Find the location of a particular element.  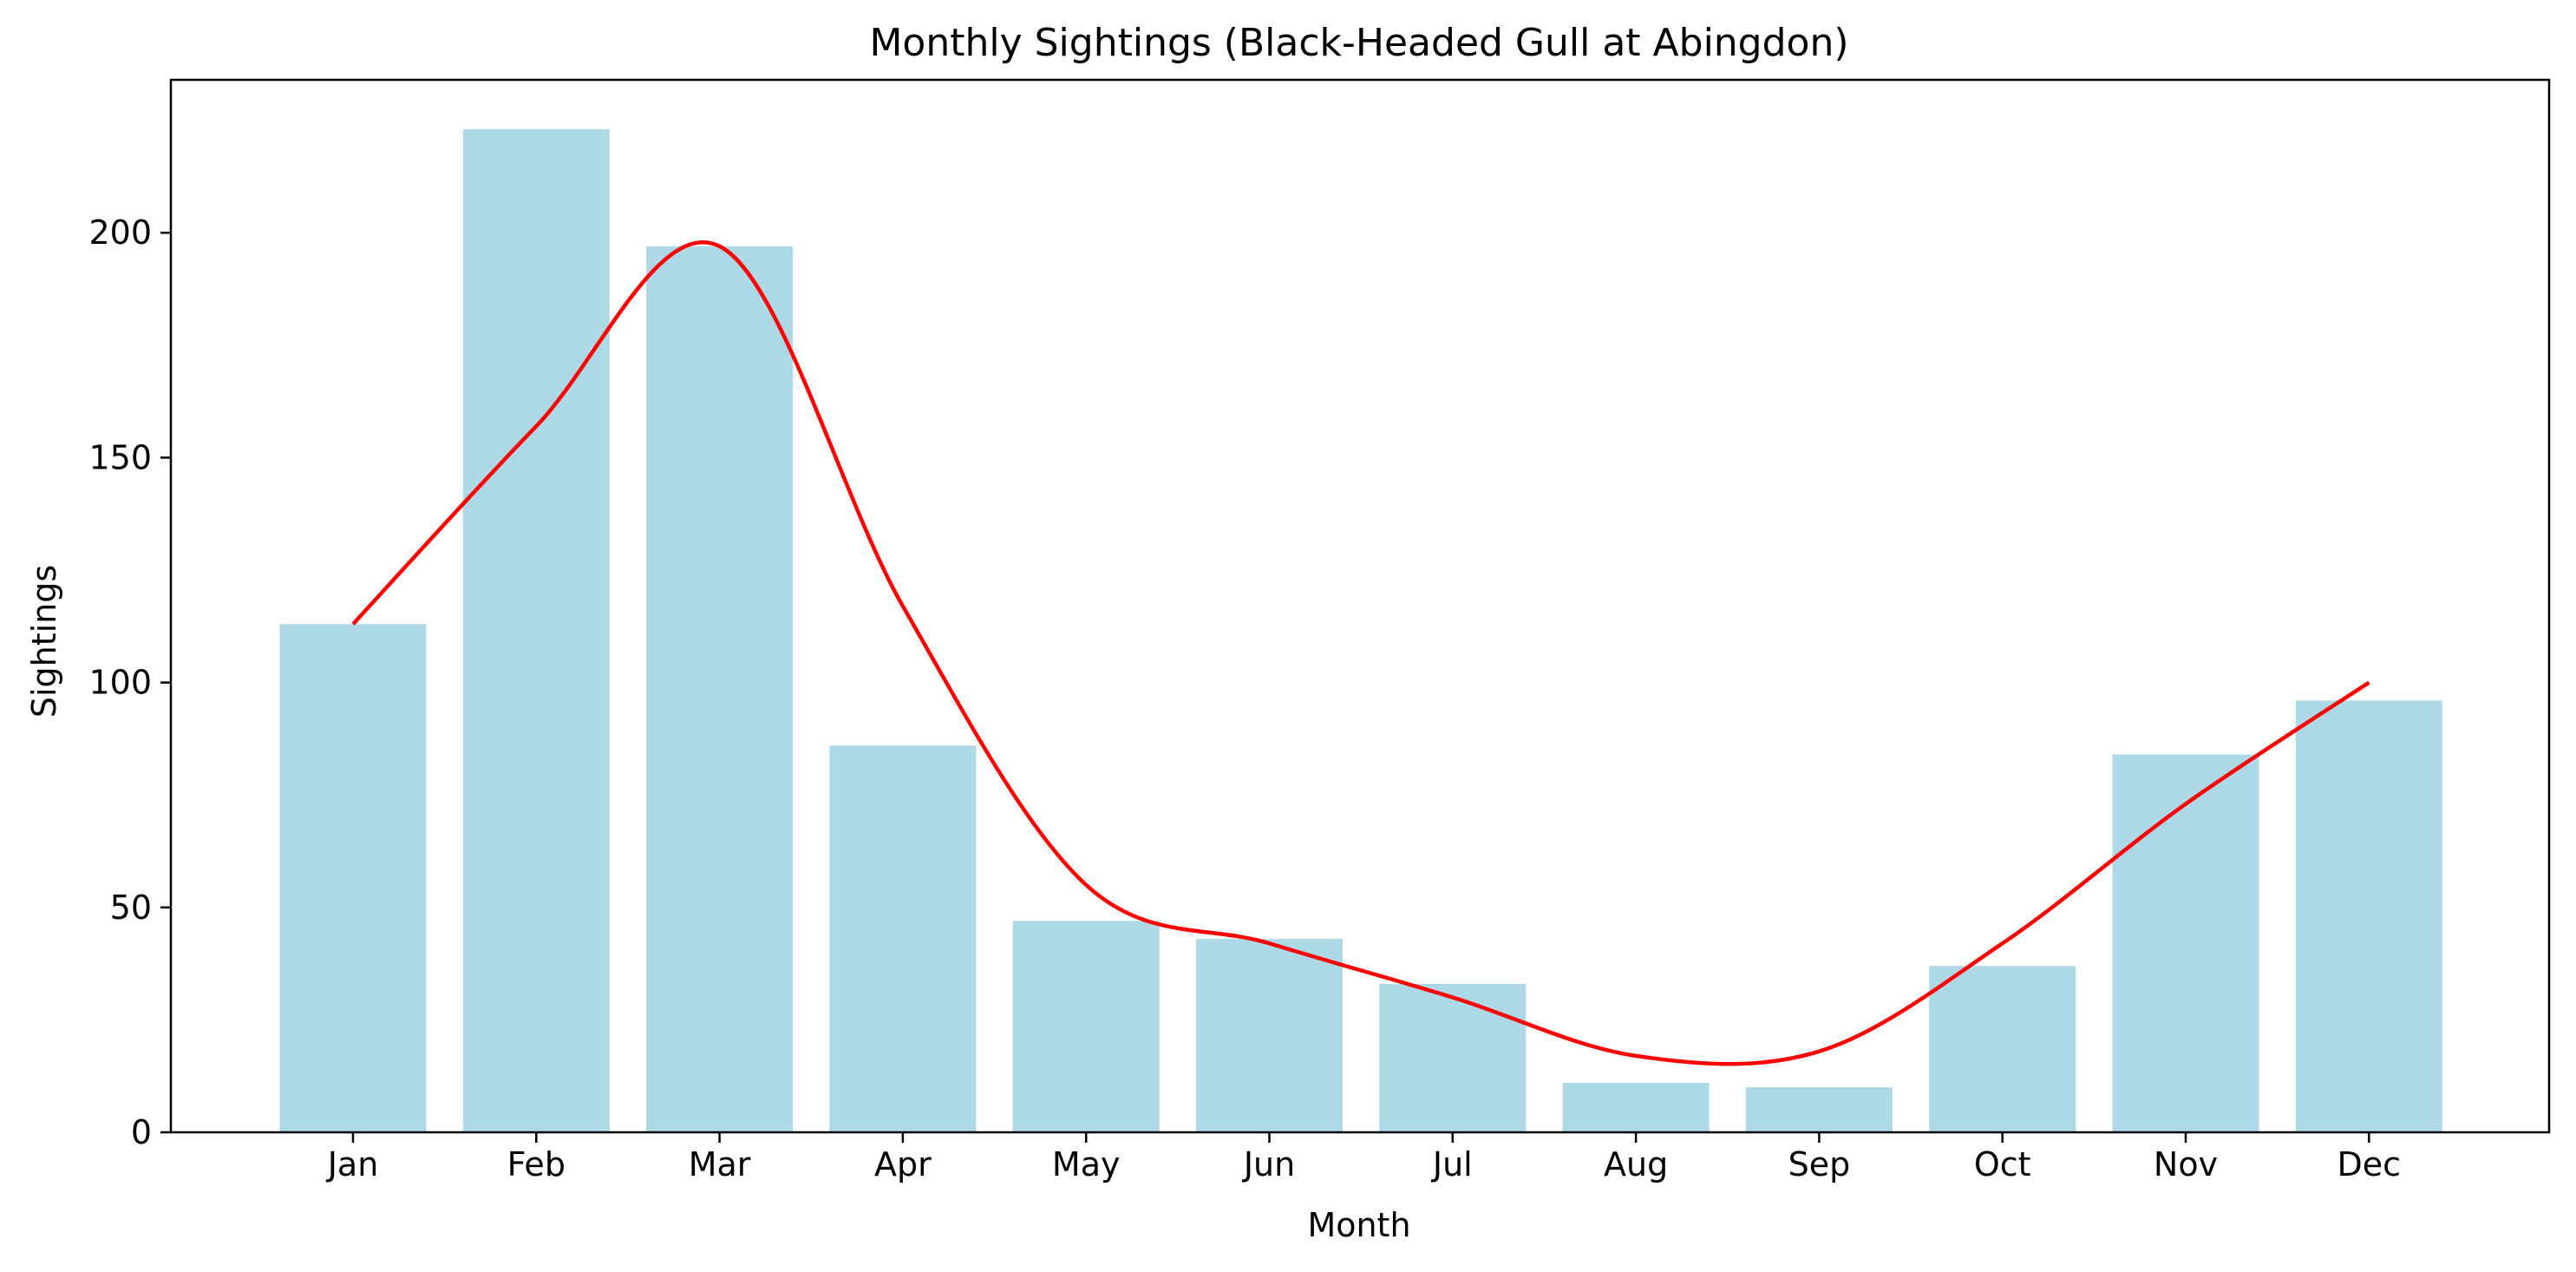

y-axis-label: Sightings is located at coordinates (44, 641).